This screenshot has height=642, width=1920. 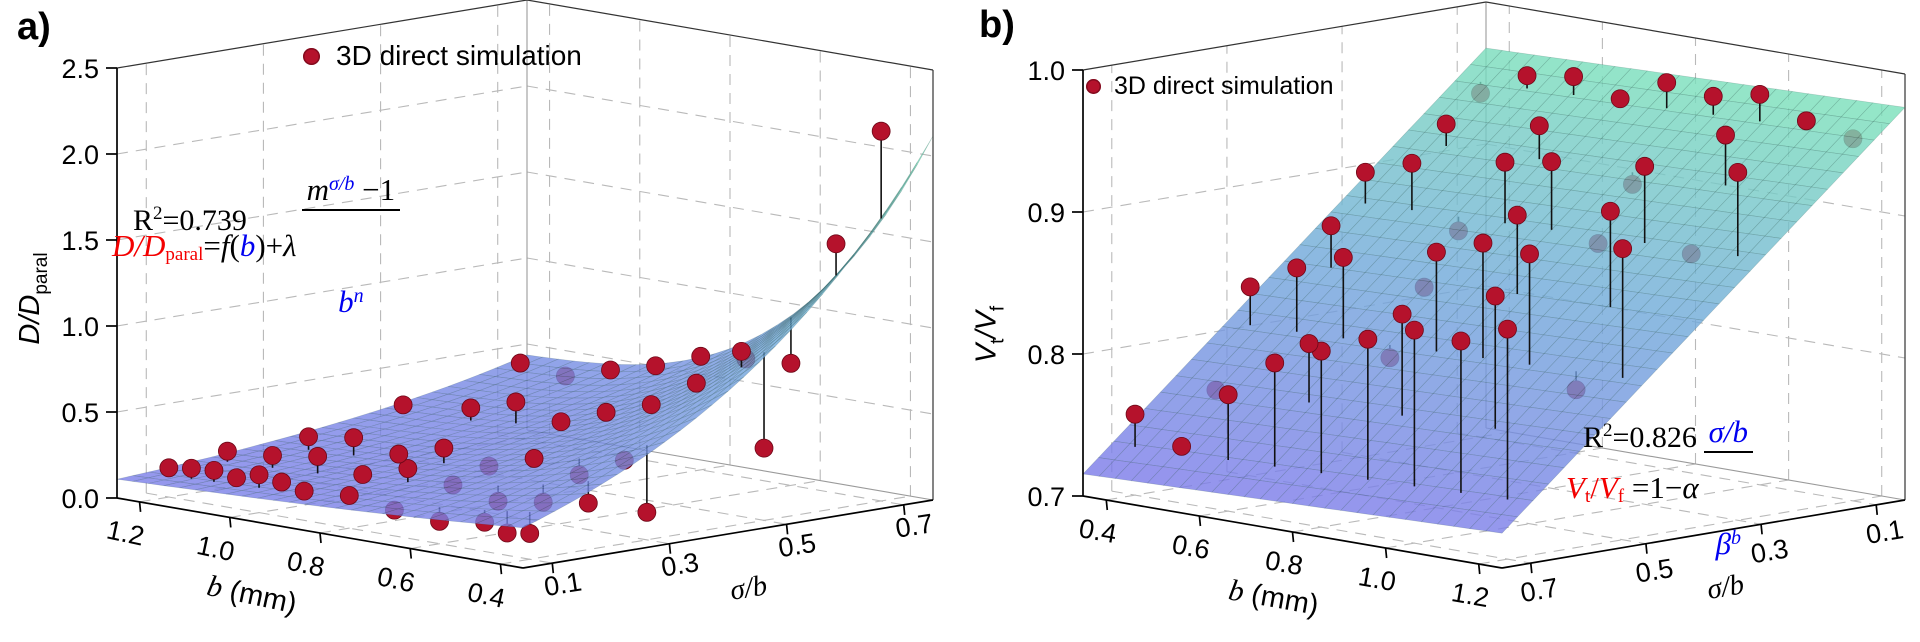 What do you see at coordinates (1736, 538) in the screenshot?
I see `eq-b-den-sup: b` at bounding box center [1736, 538].